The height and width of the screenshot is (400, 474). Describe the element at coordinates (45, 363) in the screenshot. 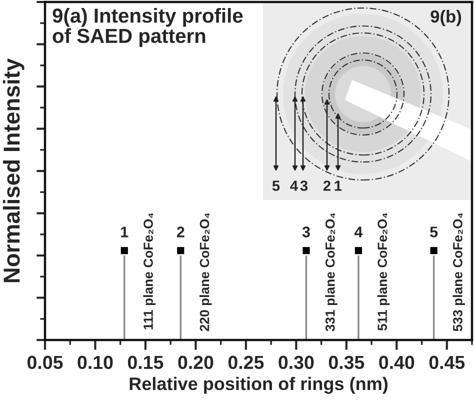

I see `x-tick-label: 0.05` at that location.